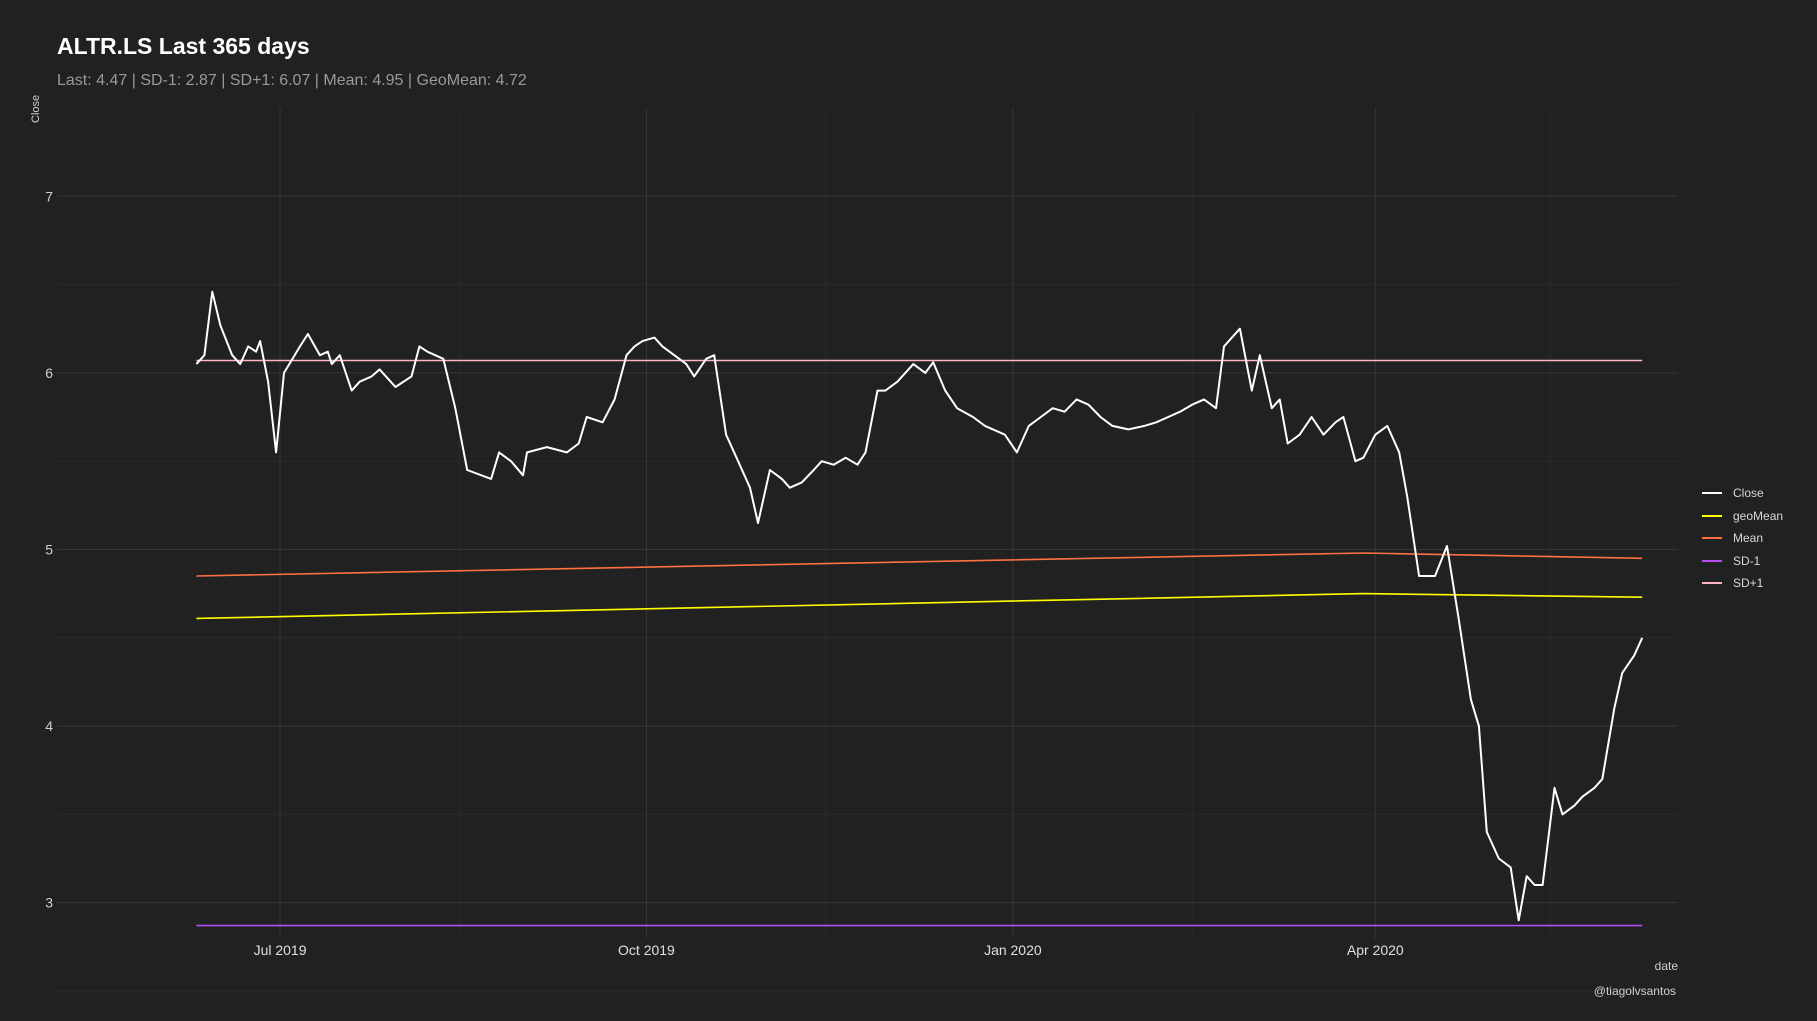  I want to click on x-tick-label: Jul 2019, so click(280, 950).